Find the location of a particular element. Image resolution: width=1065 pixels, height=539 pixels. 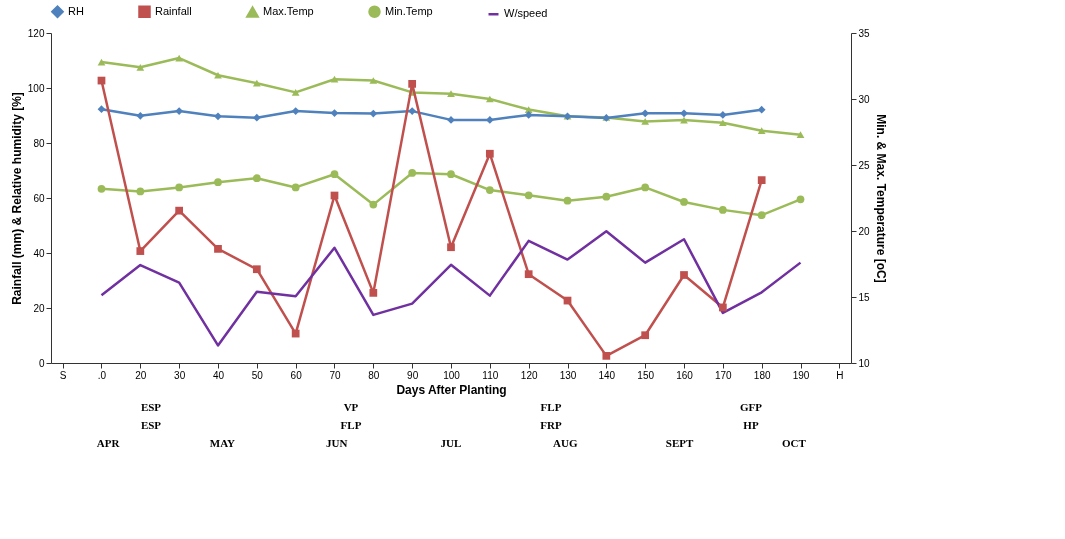

text: AUG is located at coordinates (565, 443).